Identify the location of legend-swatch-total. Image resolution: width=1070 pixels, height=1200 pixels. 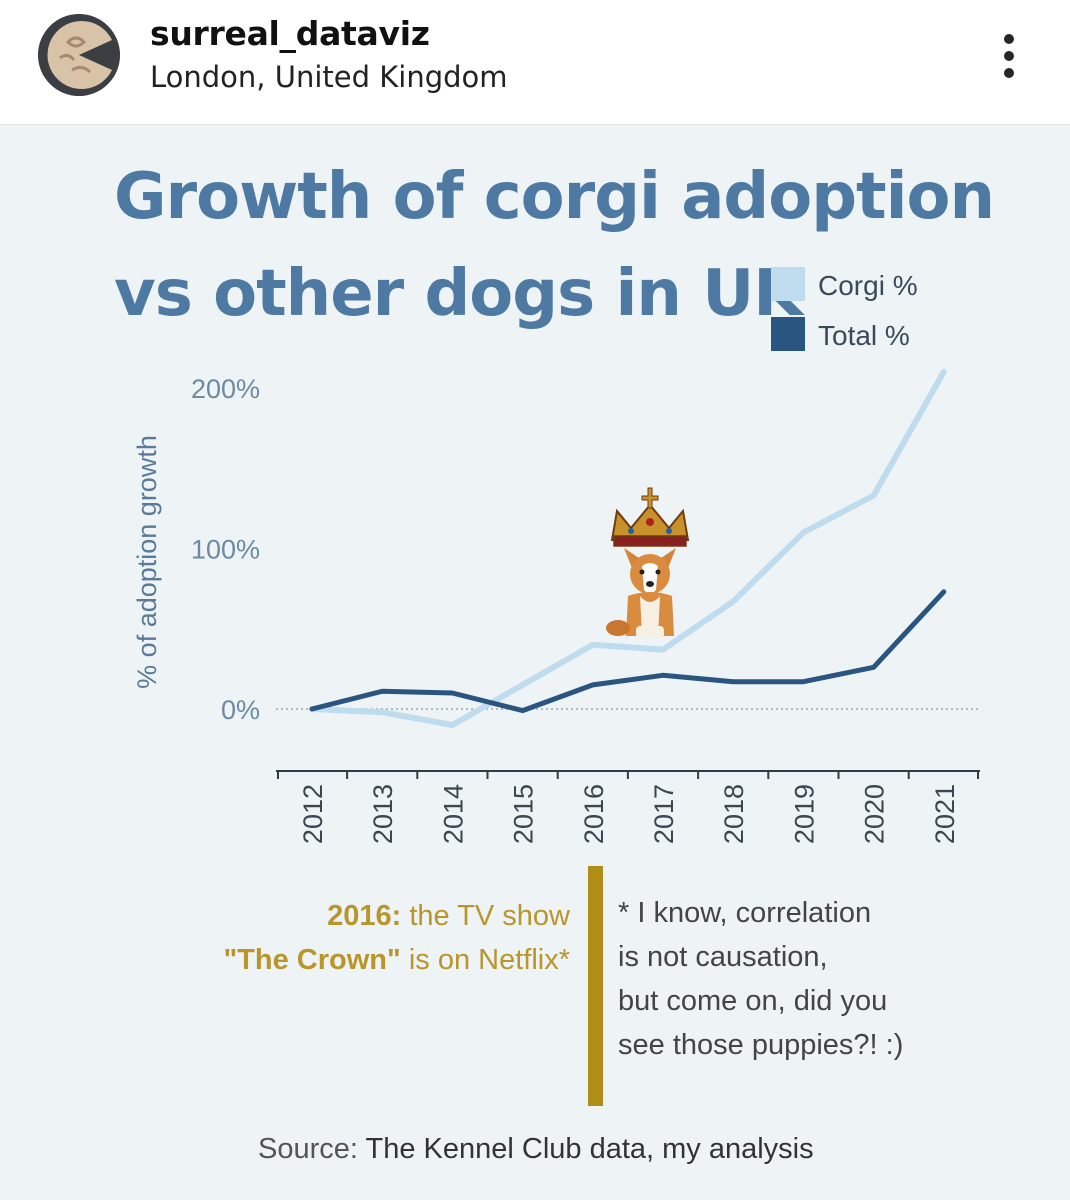
(788, 334).